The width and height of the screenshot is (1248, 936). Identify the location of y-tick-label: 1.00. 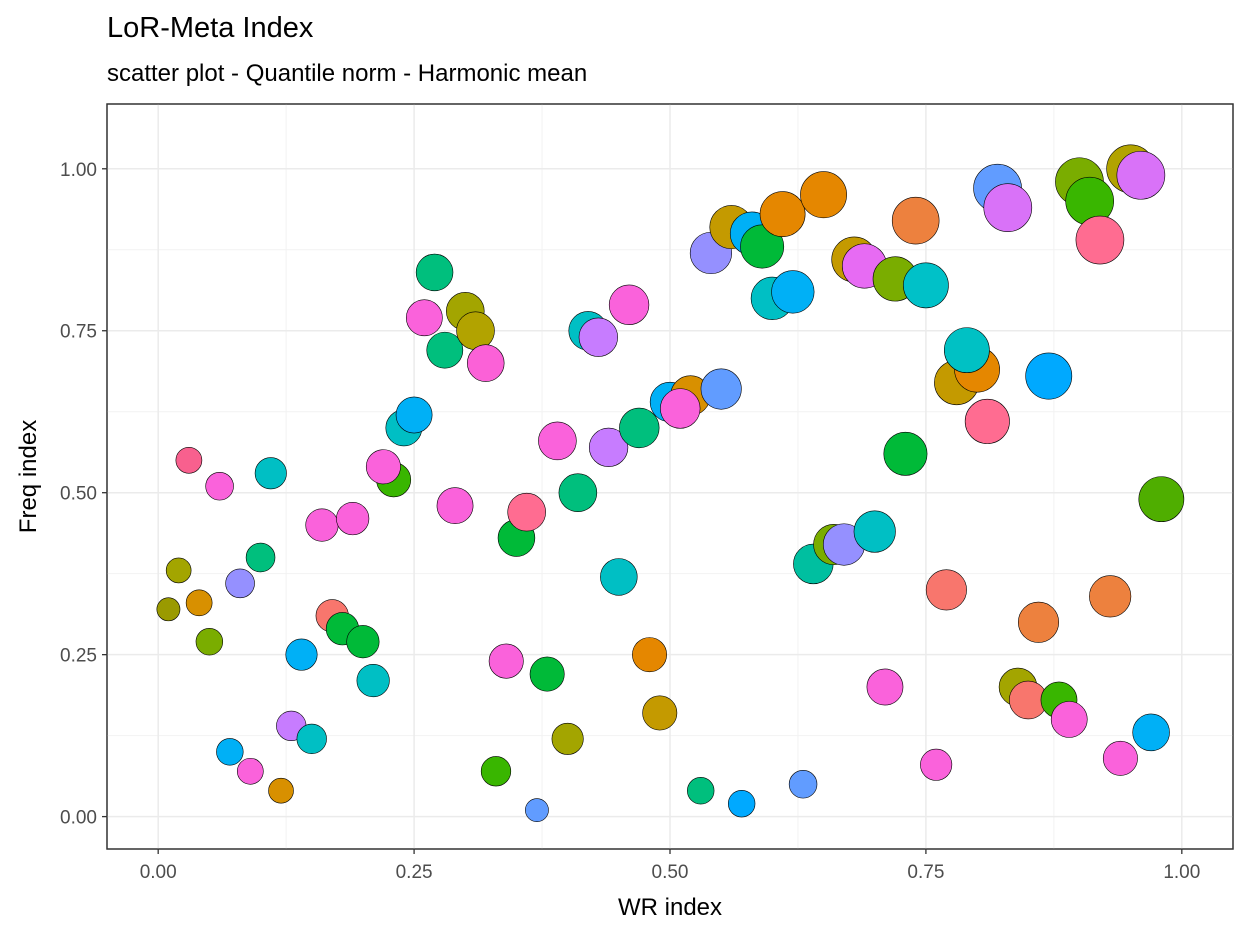
(78, 170).